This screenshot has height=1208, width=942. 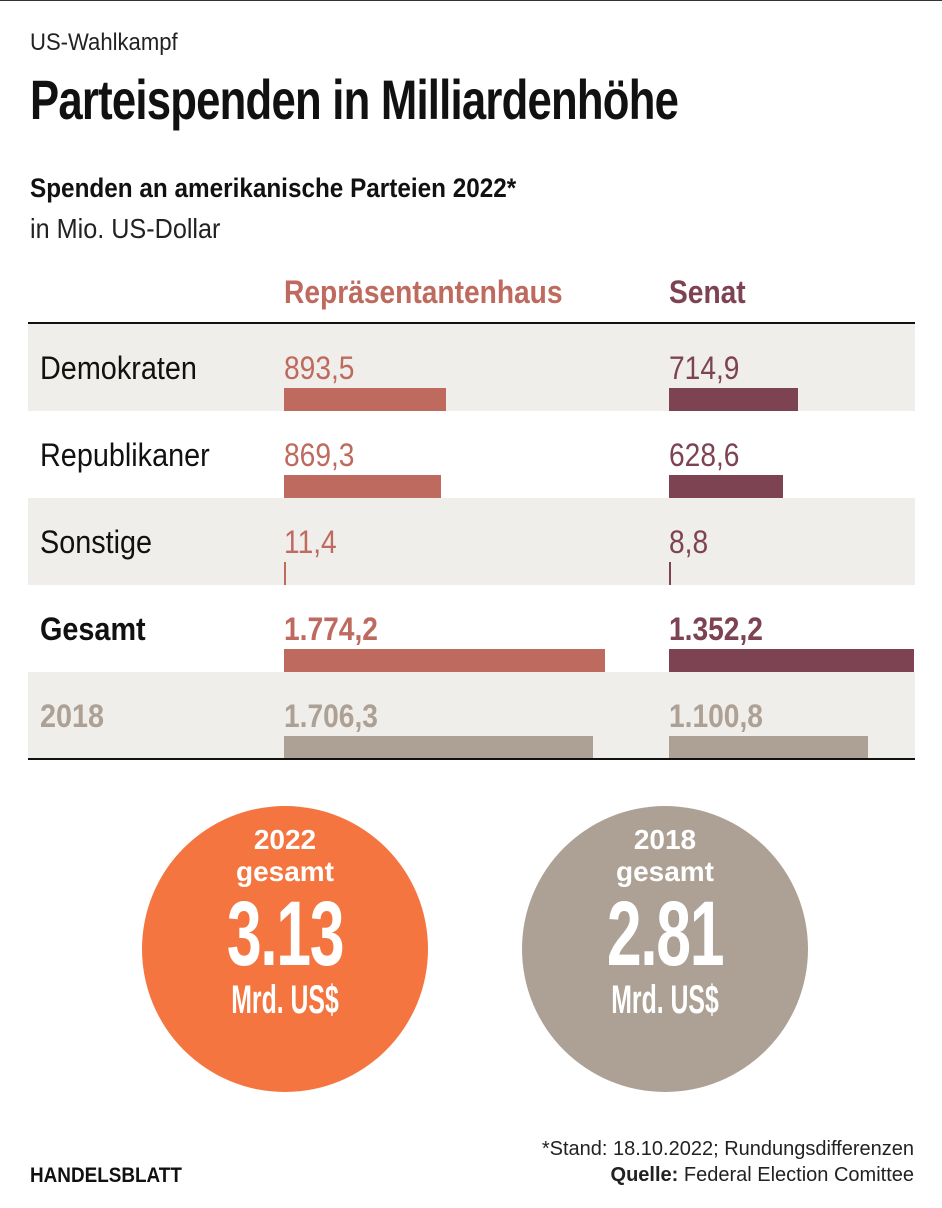 What do you see at coordinates (125, 455) in the screenshot?
I see `row-label: Republikaner` at bounding box center [125, 455].